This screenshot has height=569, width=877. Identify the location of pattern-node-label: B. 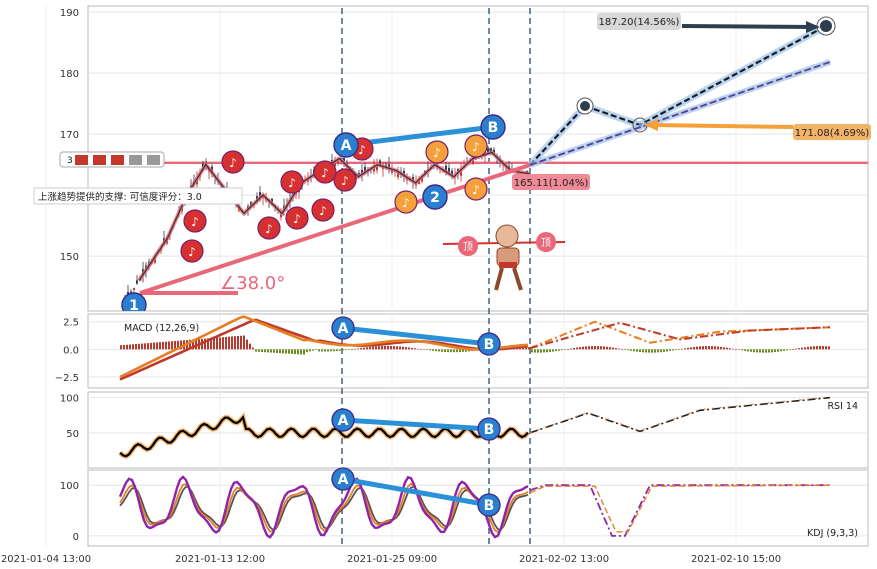
(493, 128).